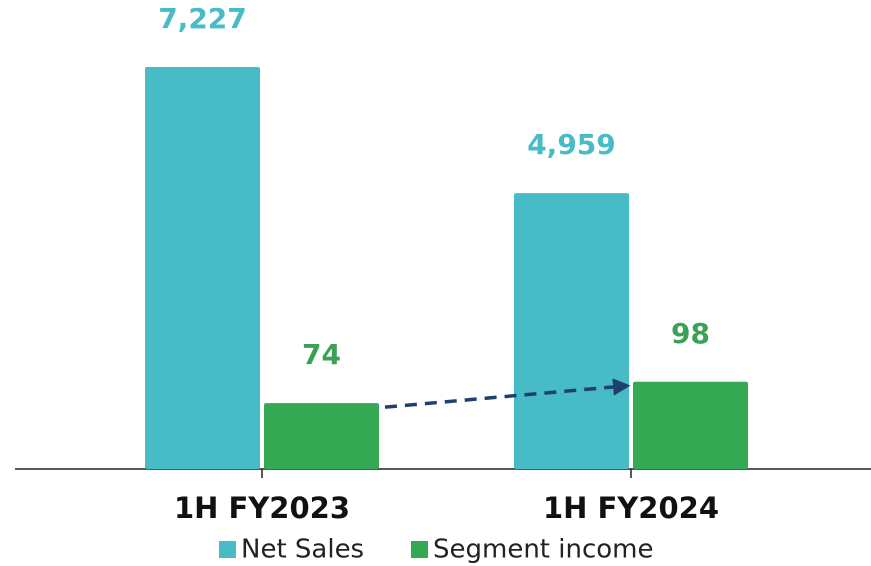  Describe the element at coordinates (507, 393) in the screenshot. I see `trend-arrow` at that location.